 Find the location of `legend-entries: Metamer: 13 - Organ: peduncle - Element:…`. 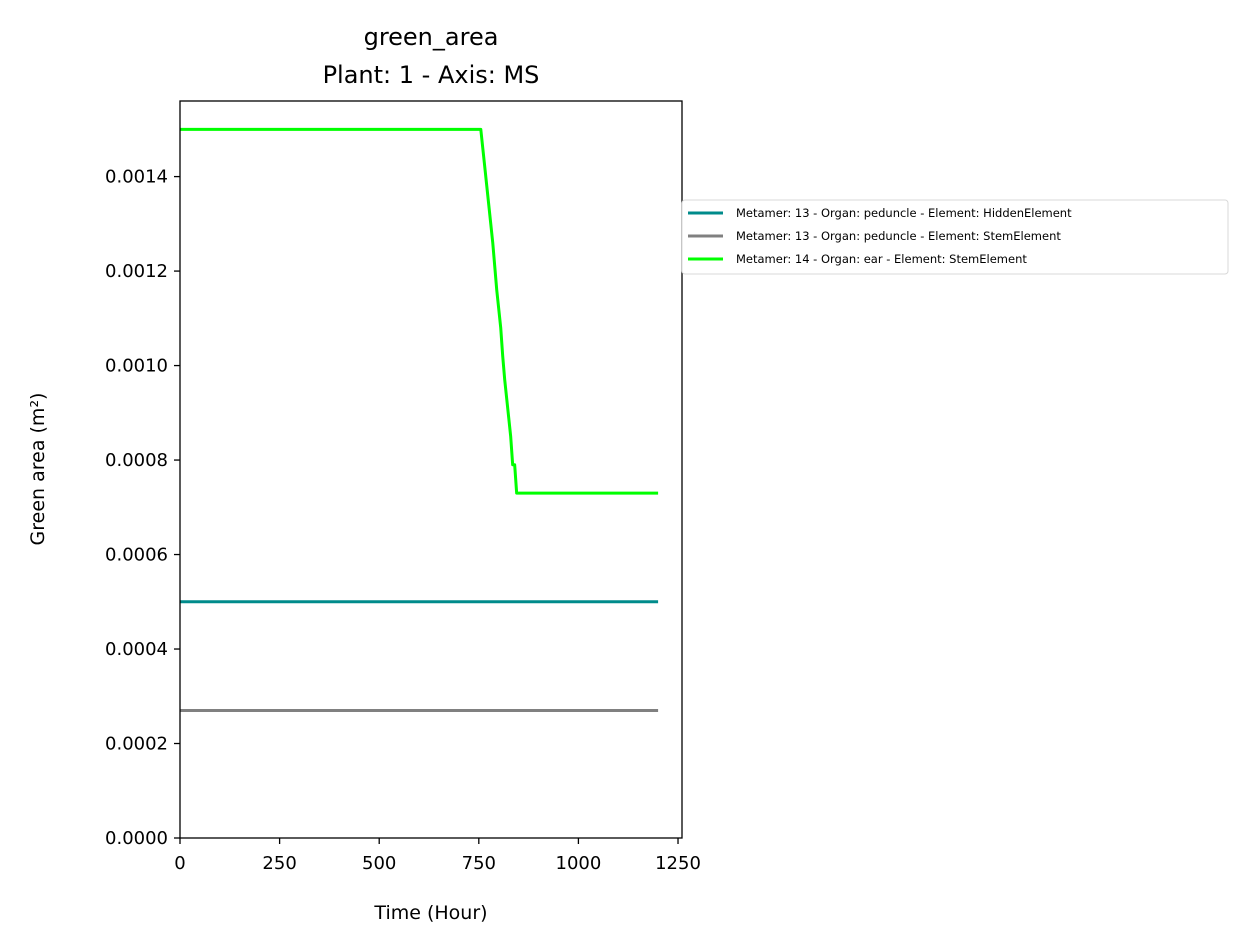

legend-entries: Metamer: 13 - Organ: peduncle - Element:… is located at coordinates (880, 236).